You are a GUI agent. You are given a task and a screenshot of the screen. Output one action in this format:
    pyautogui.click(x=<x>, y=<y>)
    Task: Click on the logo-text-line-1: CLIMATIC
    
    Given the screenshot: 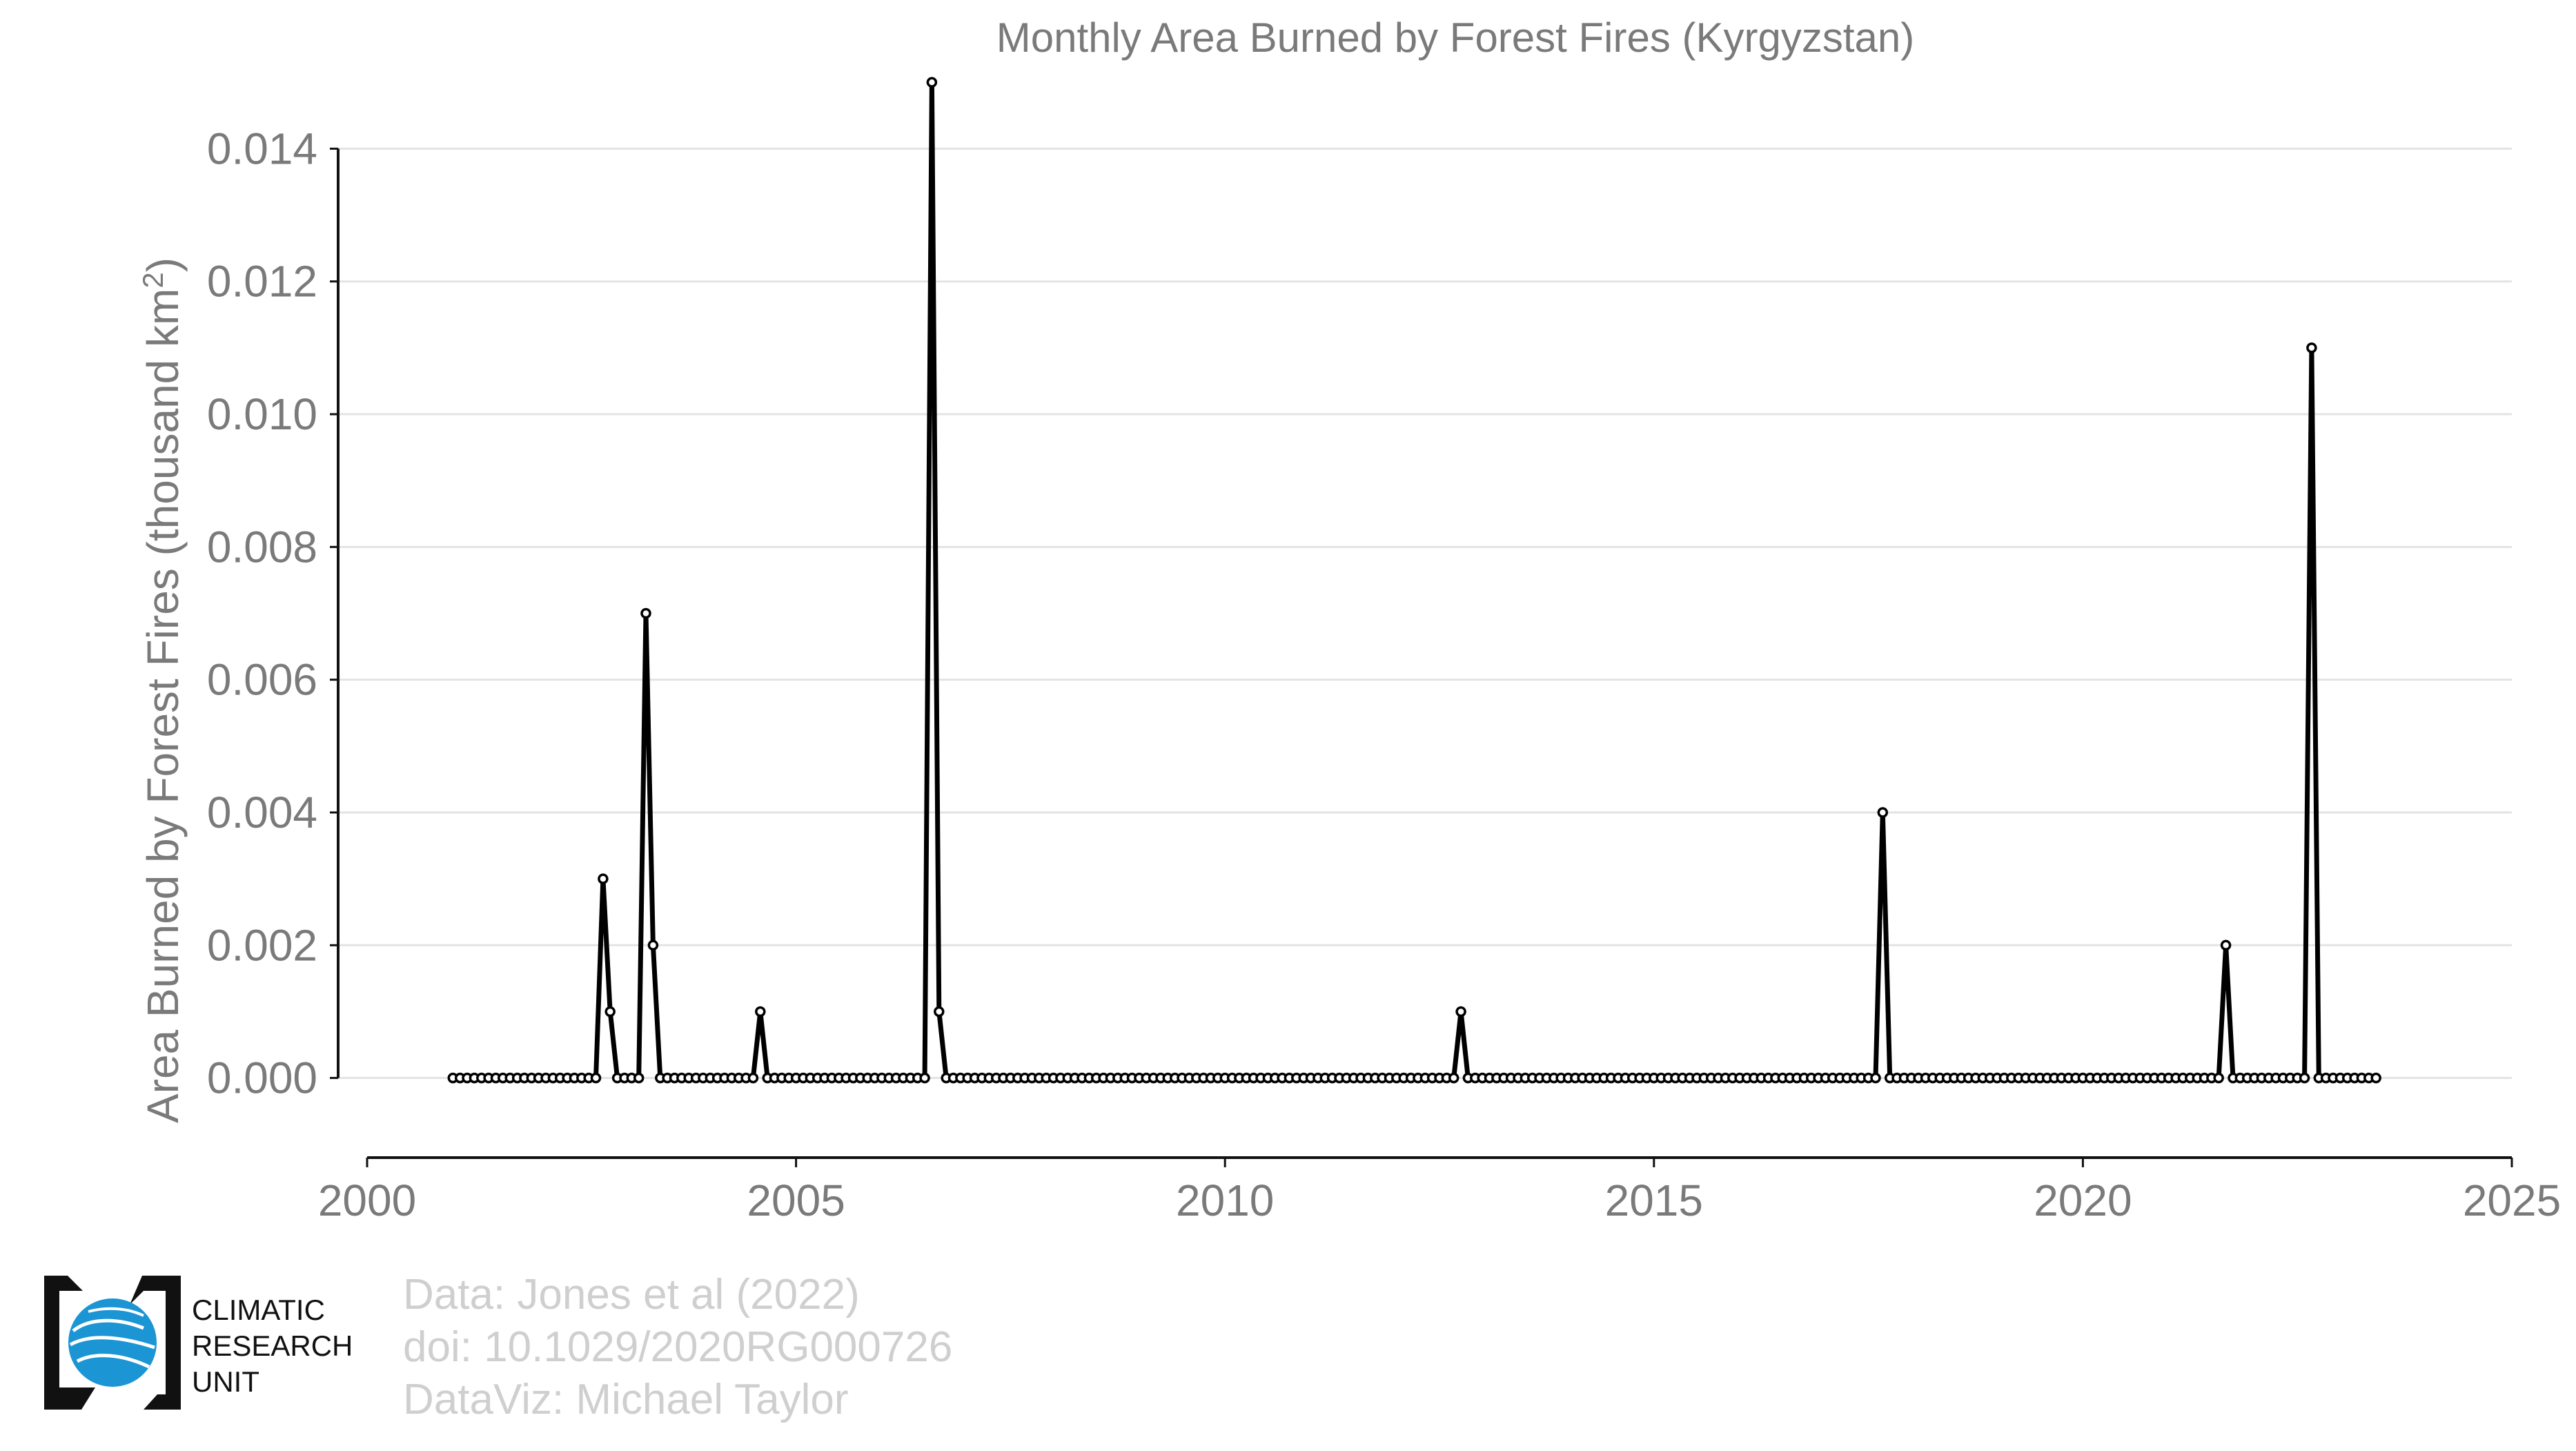 What is the action you would take?
    pyautogui.click(x=258, y=1310)
    